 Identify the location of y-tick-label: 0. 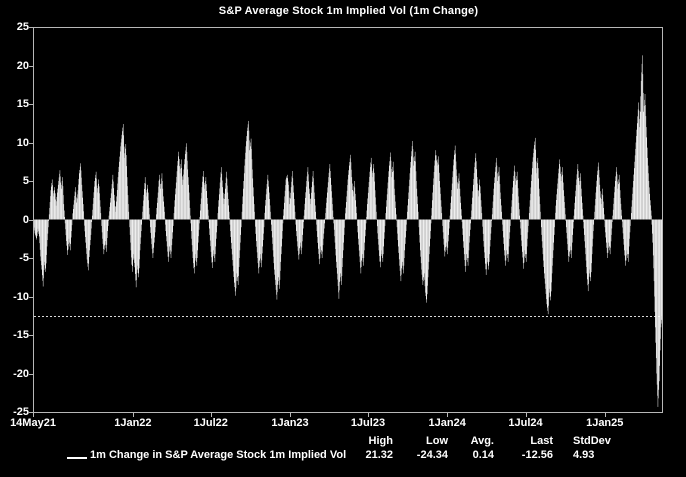
(25, 219).